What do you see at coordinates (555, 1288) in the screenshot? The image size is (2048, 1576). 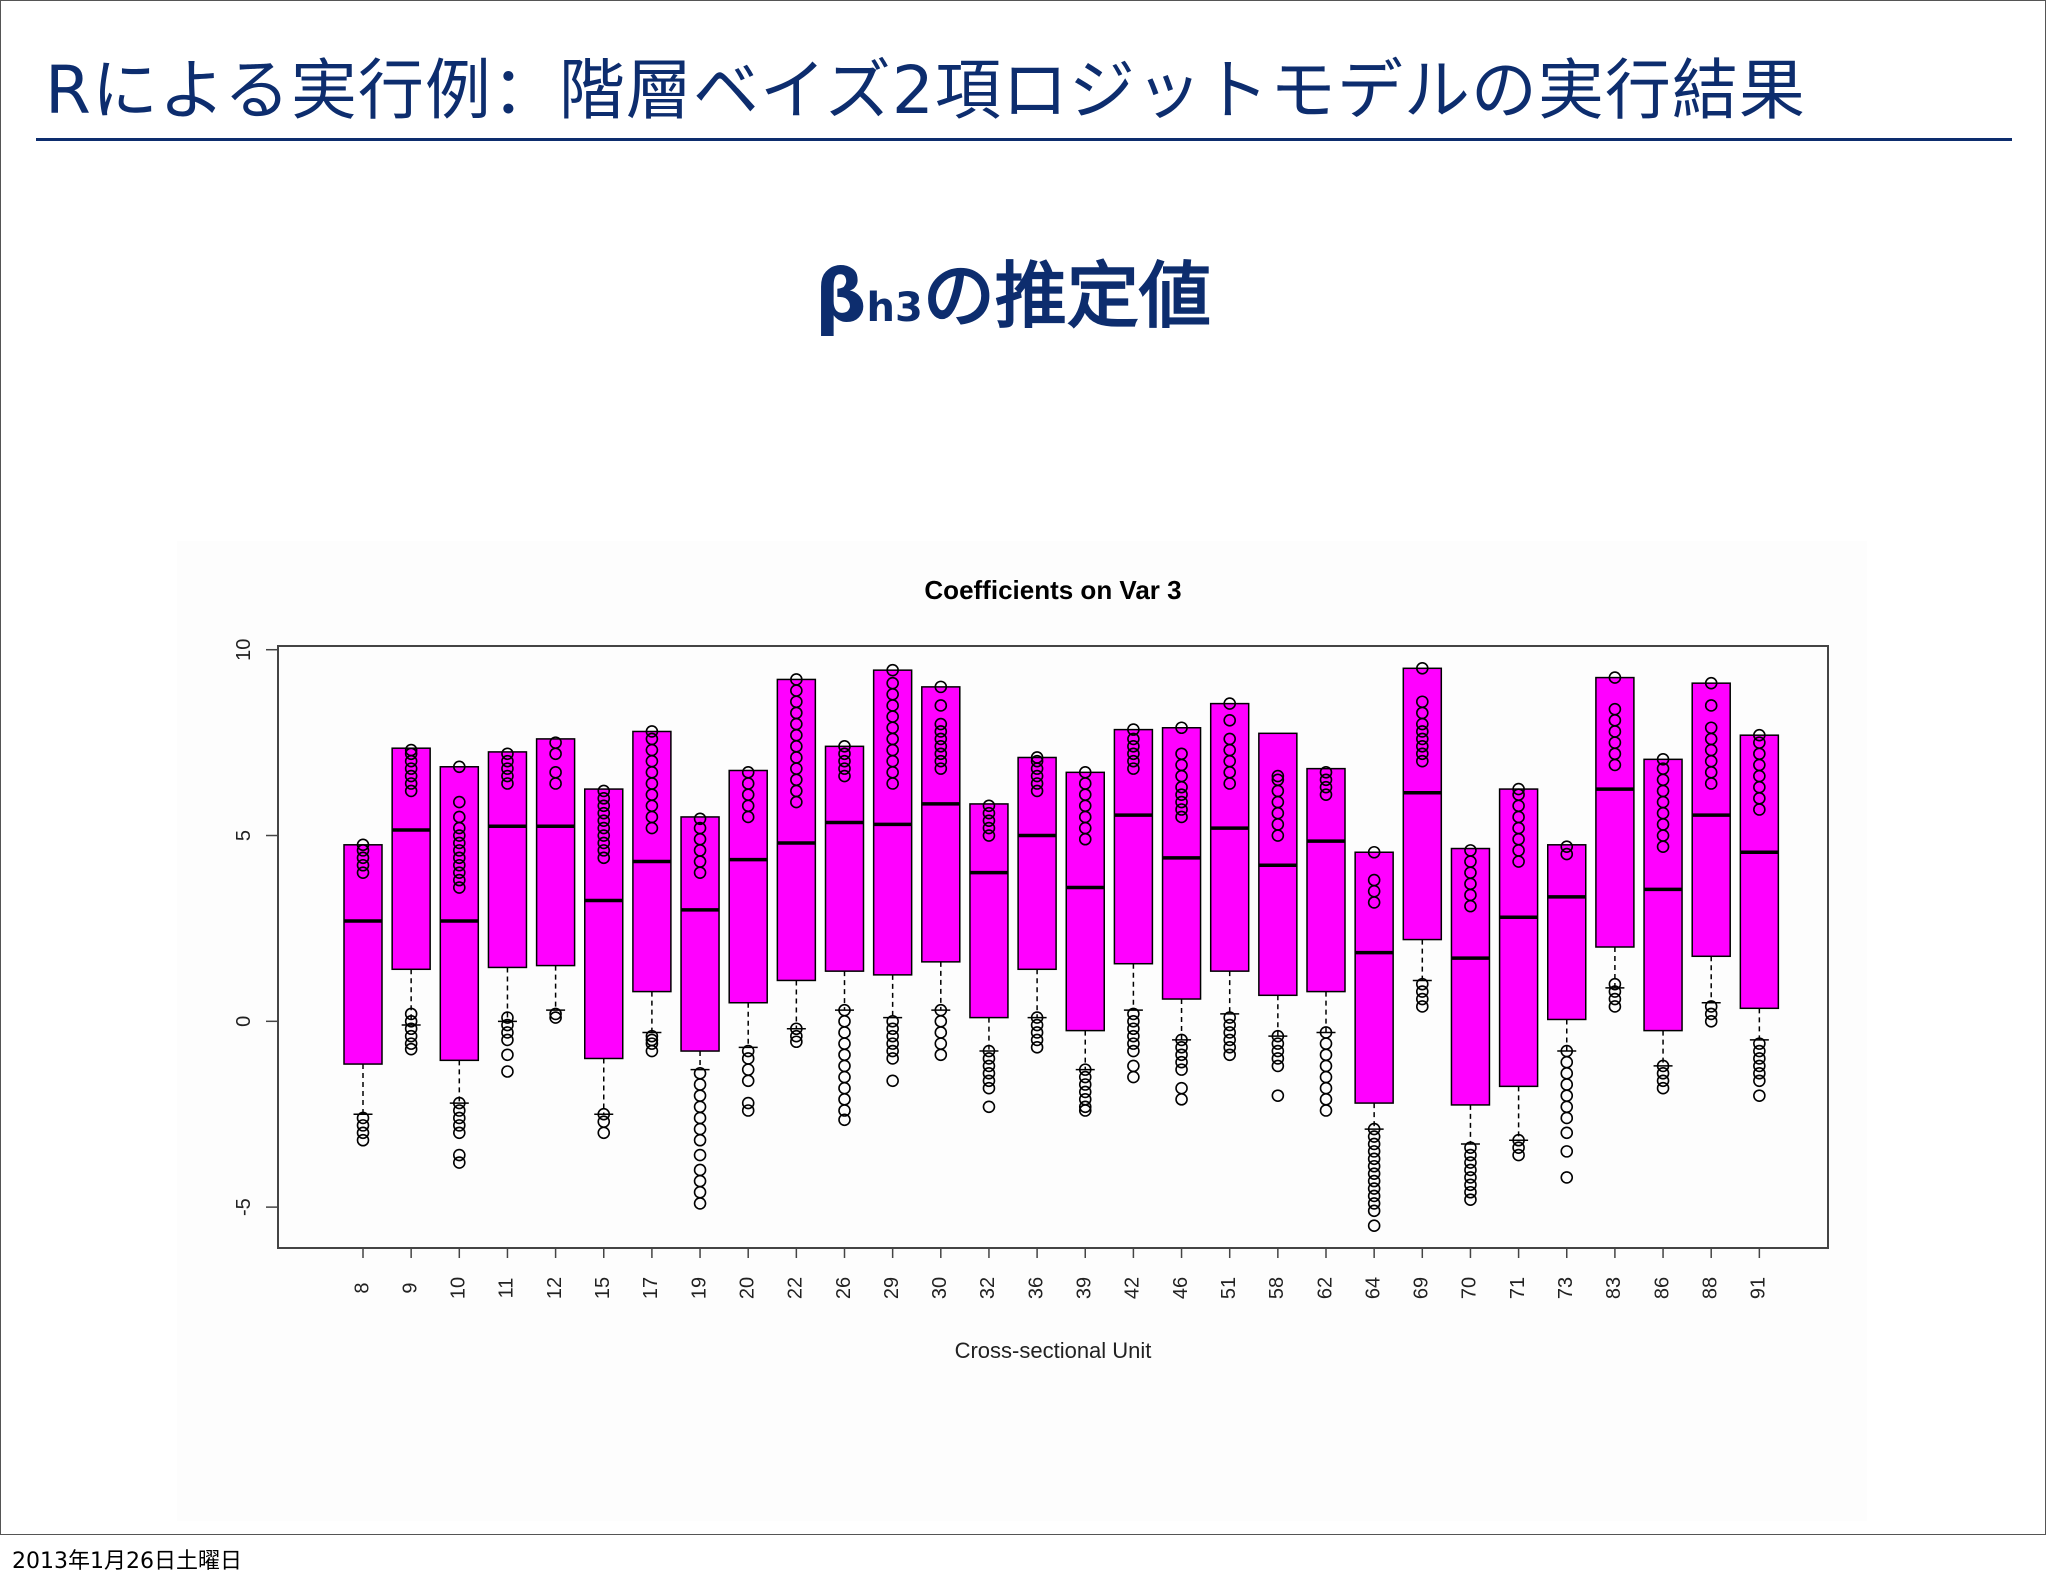 I see `x-tick-label: 12` at bounding box center [555, 1288].